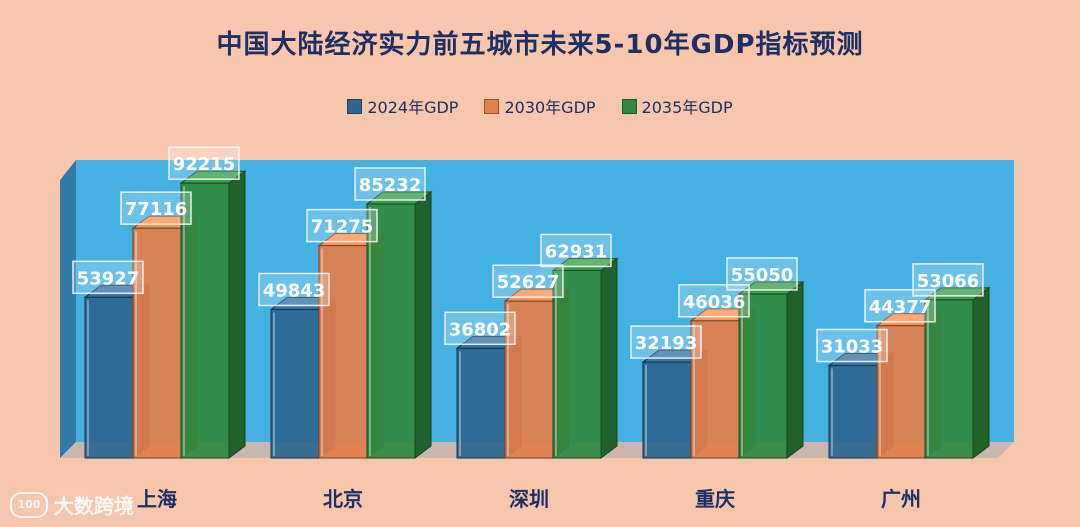  I want to click on data-label-3-2: 55050, so click(762, 275).